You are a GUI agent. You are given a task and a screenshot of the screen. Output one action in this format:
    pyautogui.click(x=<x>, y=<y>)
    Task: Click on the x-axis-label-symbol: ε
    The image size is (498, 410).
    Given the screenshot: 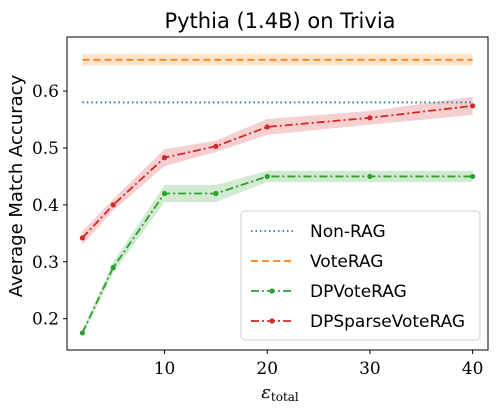 What is the action you would take?
    pyautogui.click(x=266, y=392)
    